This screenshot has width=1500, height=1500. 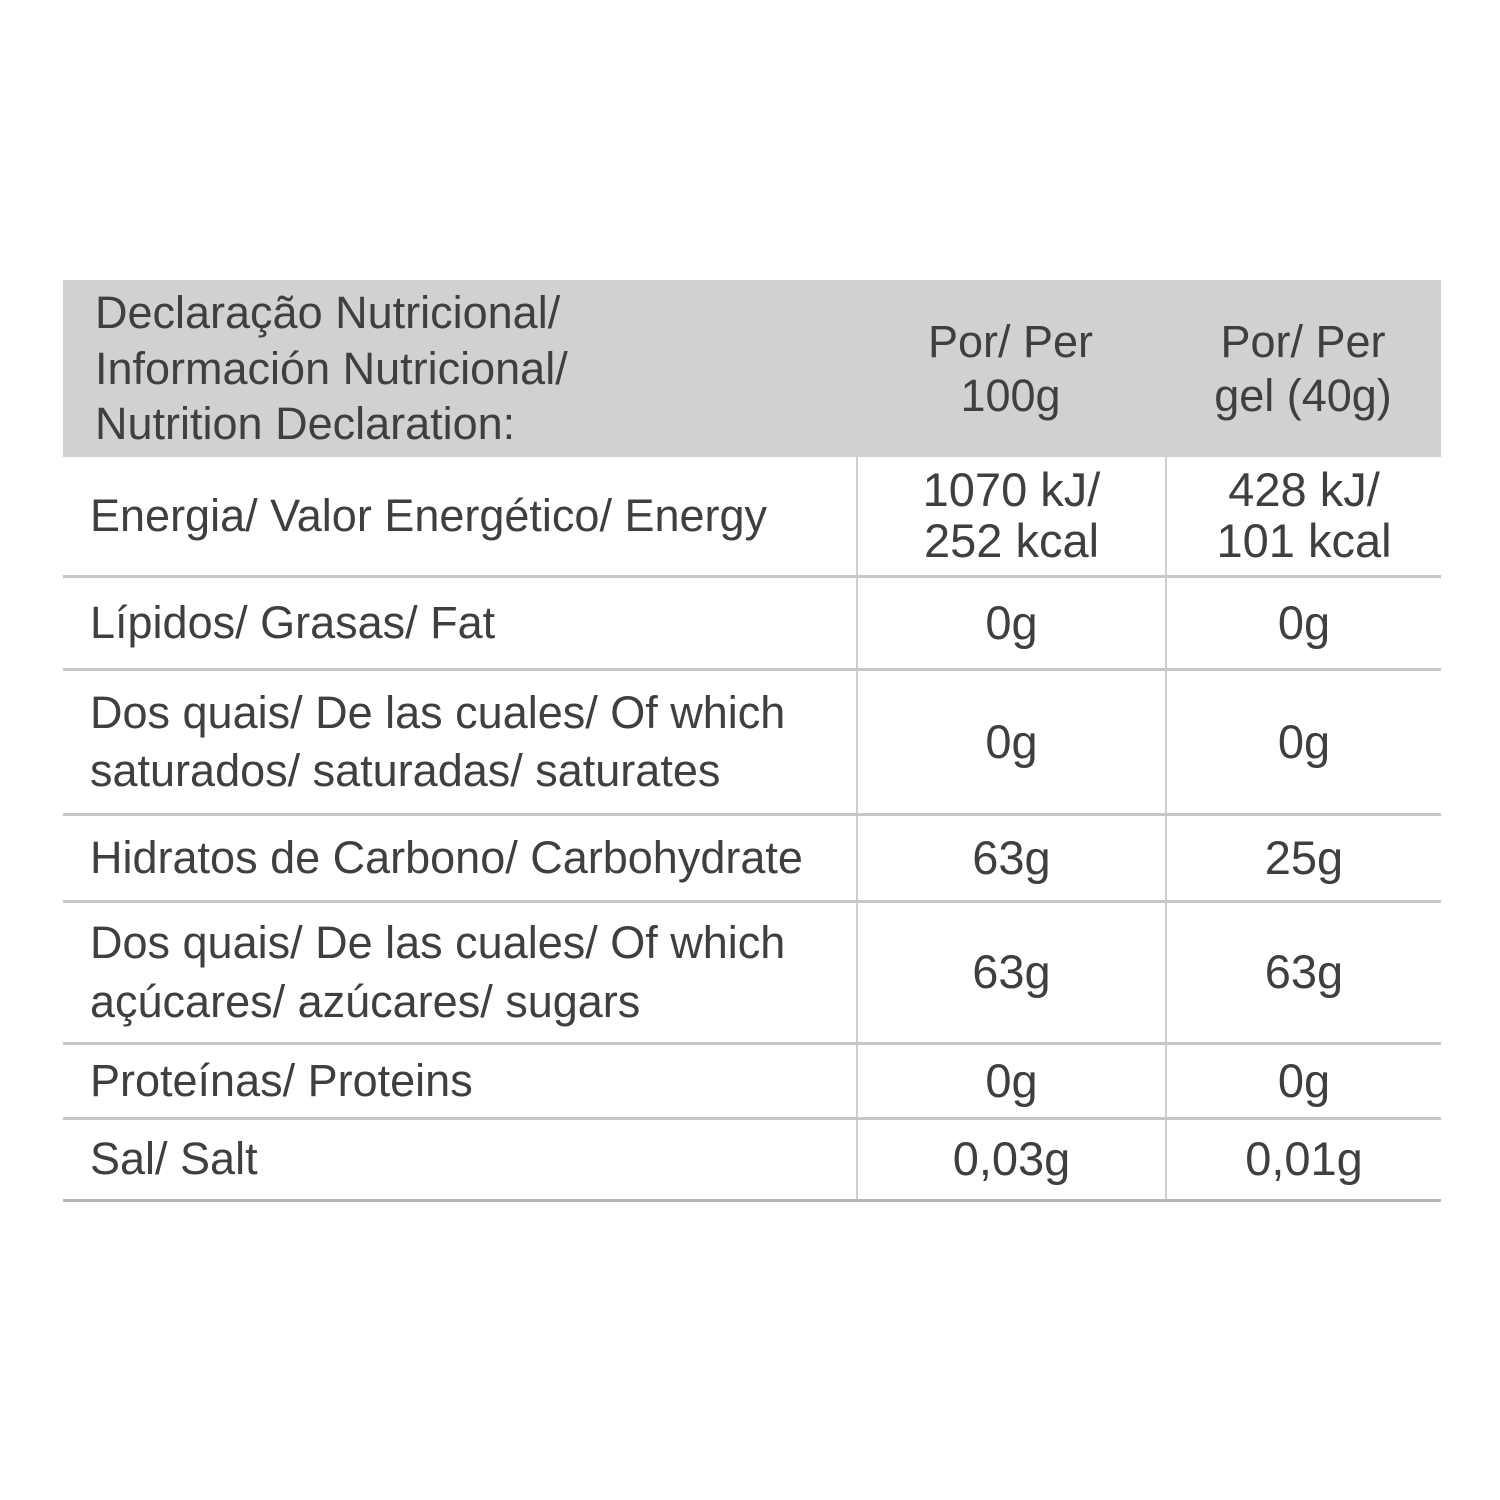 I want to click on value-per-gel: 0,01g, so click(x=1303, y=1159).